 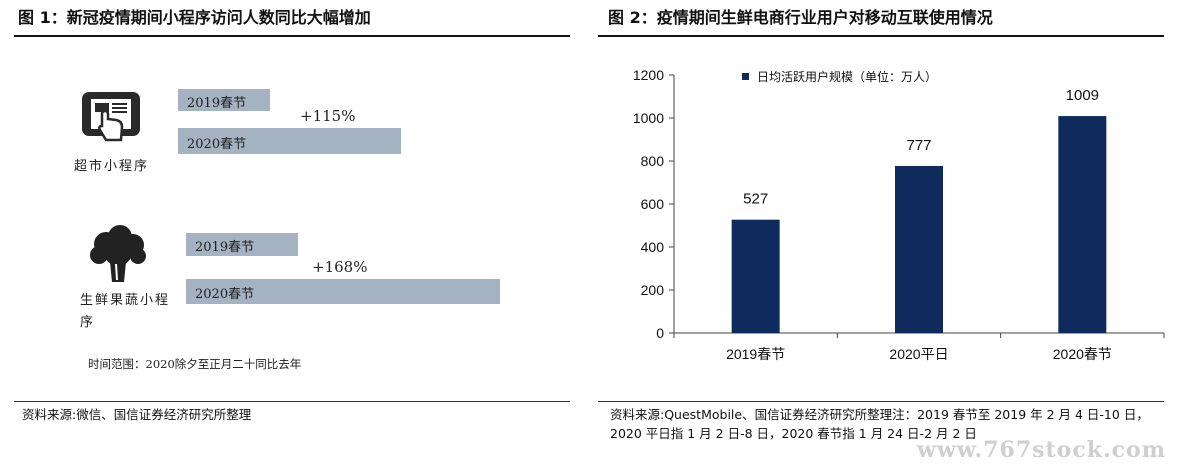 I want to click on group-label-supermarket: 超市小程序, so click(x=112, y=166).